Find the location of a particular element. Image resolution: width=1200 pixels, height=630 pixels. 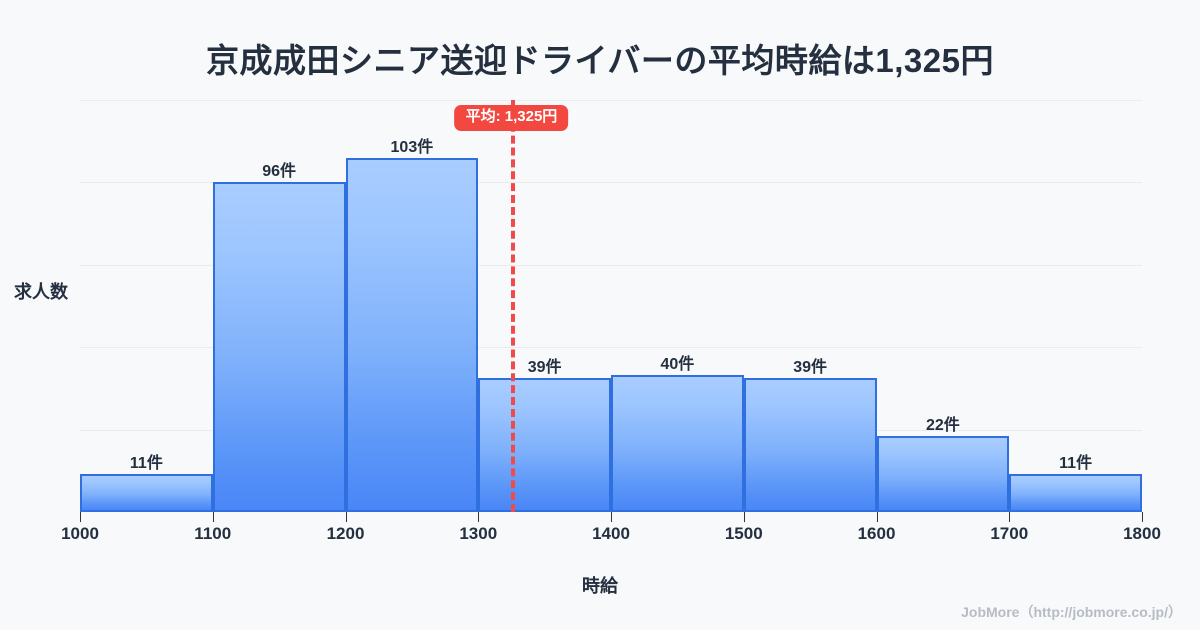

average-line is located at coordinates (513, 306).